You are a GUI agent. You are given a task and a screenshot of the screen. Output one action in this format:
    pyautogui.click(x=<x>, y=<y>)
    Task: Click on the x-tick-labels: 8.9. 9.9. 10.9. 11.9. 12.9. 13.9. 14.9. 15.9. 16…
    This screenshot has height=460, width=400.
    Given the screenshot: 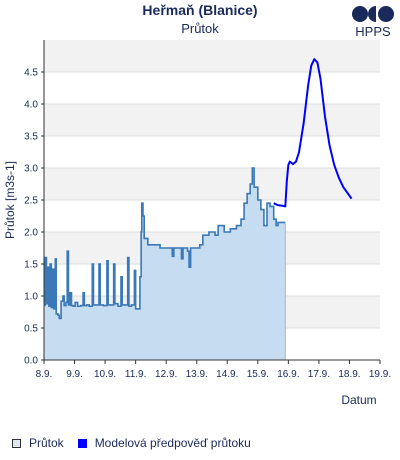 What is the action you would take?
    pyautogui.click(x=213, y=370)
    